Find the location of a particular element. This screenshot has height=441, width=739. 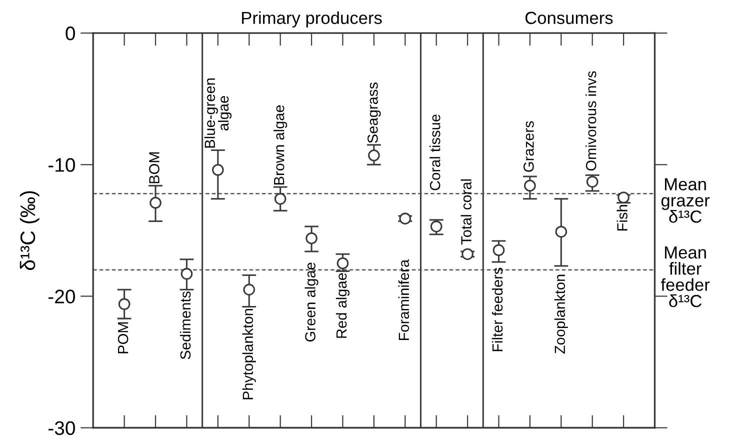

annotation: POM is located at coordinates (123, 338).